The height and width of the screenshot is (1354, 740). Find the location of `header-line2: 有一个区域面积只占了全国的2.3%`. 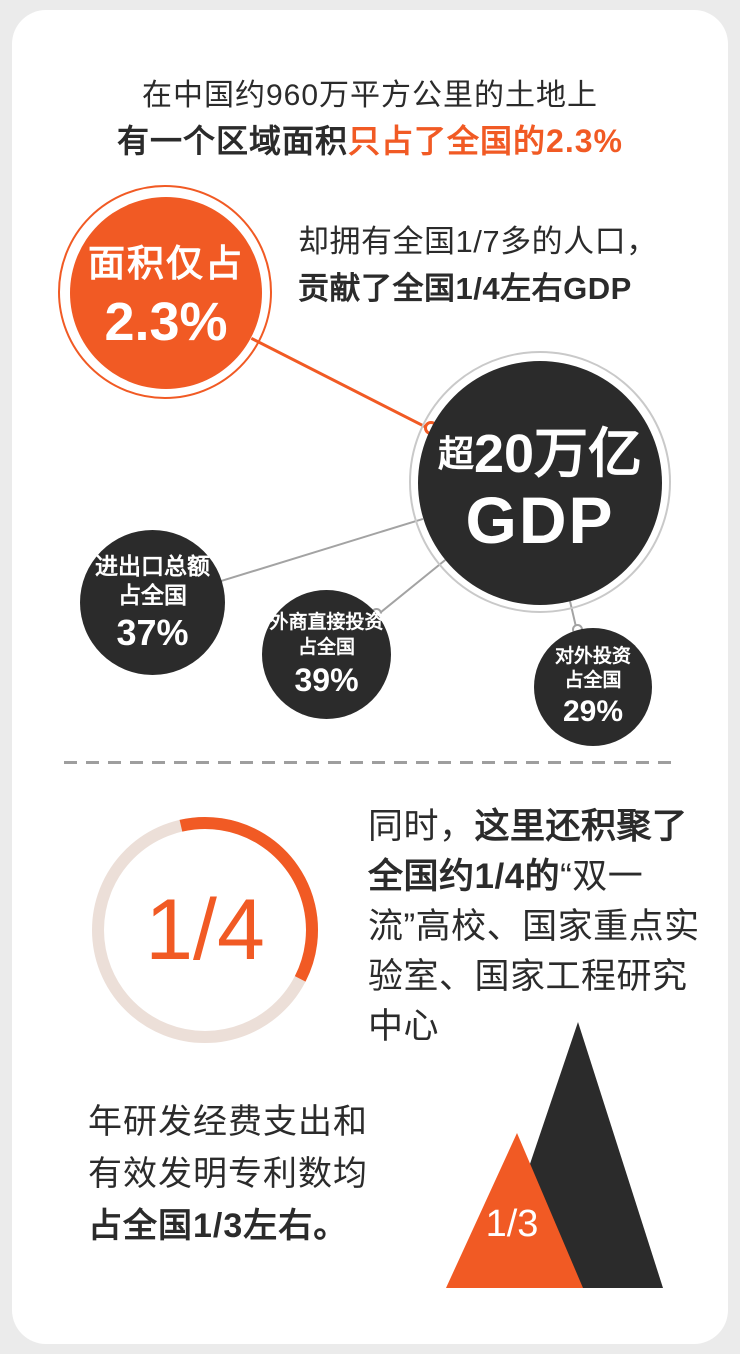

header-line2: 有一个区域面积只占了全国的2.3% is located at coordinates (370, 139).